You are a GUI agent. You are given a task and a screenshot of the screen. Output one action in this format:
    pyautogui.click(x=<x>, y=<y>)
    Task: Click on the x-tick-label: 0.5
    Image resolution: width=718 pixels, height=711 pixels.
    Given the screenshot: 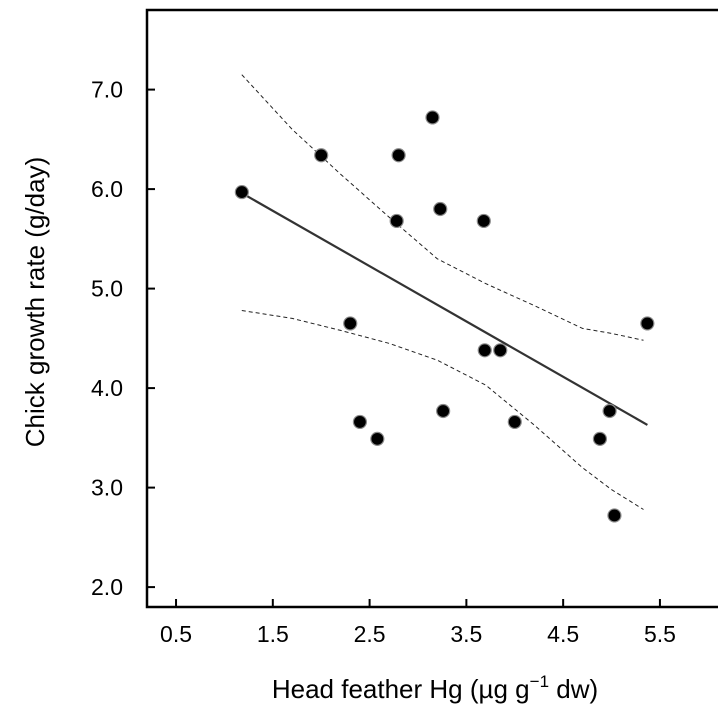 What is the action you would take?
    pyautogui.click(x=176, y=634)
    